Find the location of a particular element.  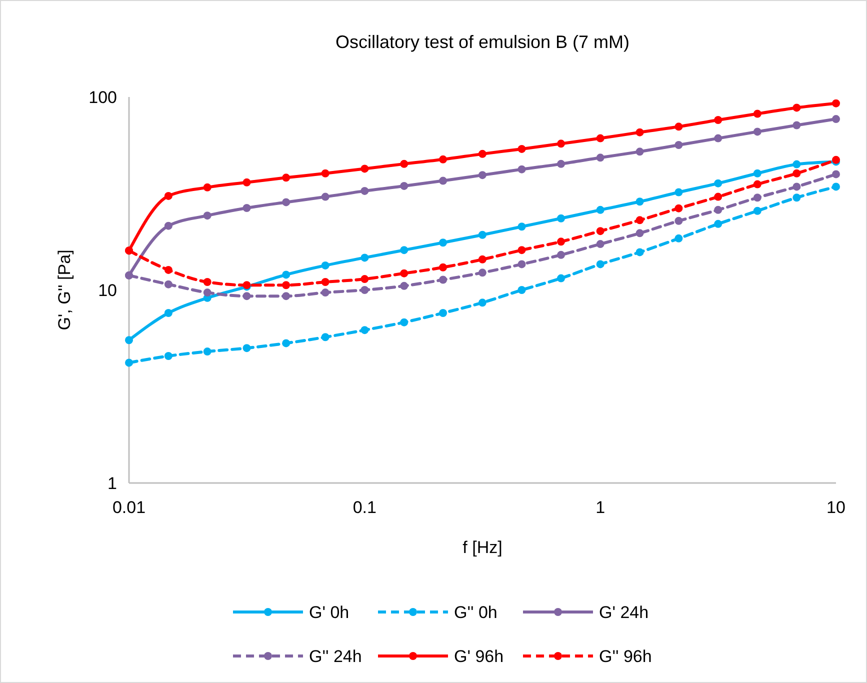

legend-label: G' 24h is located at coordinates (624, 612).